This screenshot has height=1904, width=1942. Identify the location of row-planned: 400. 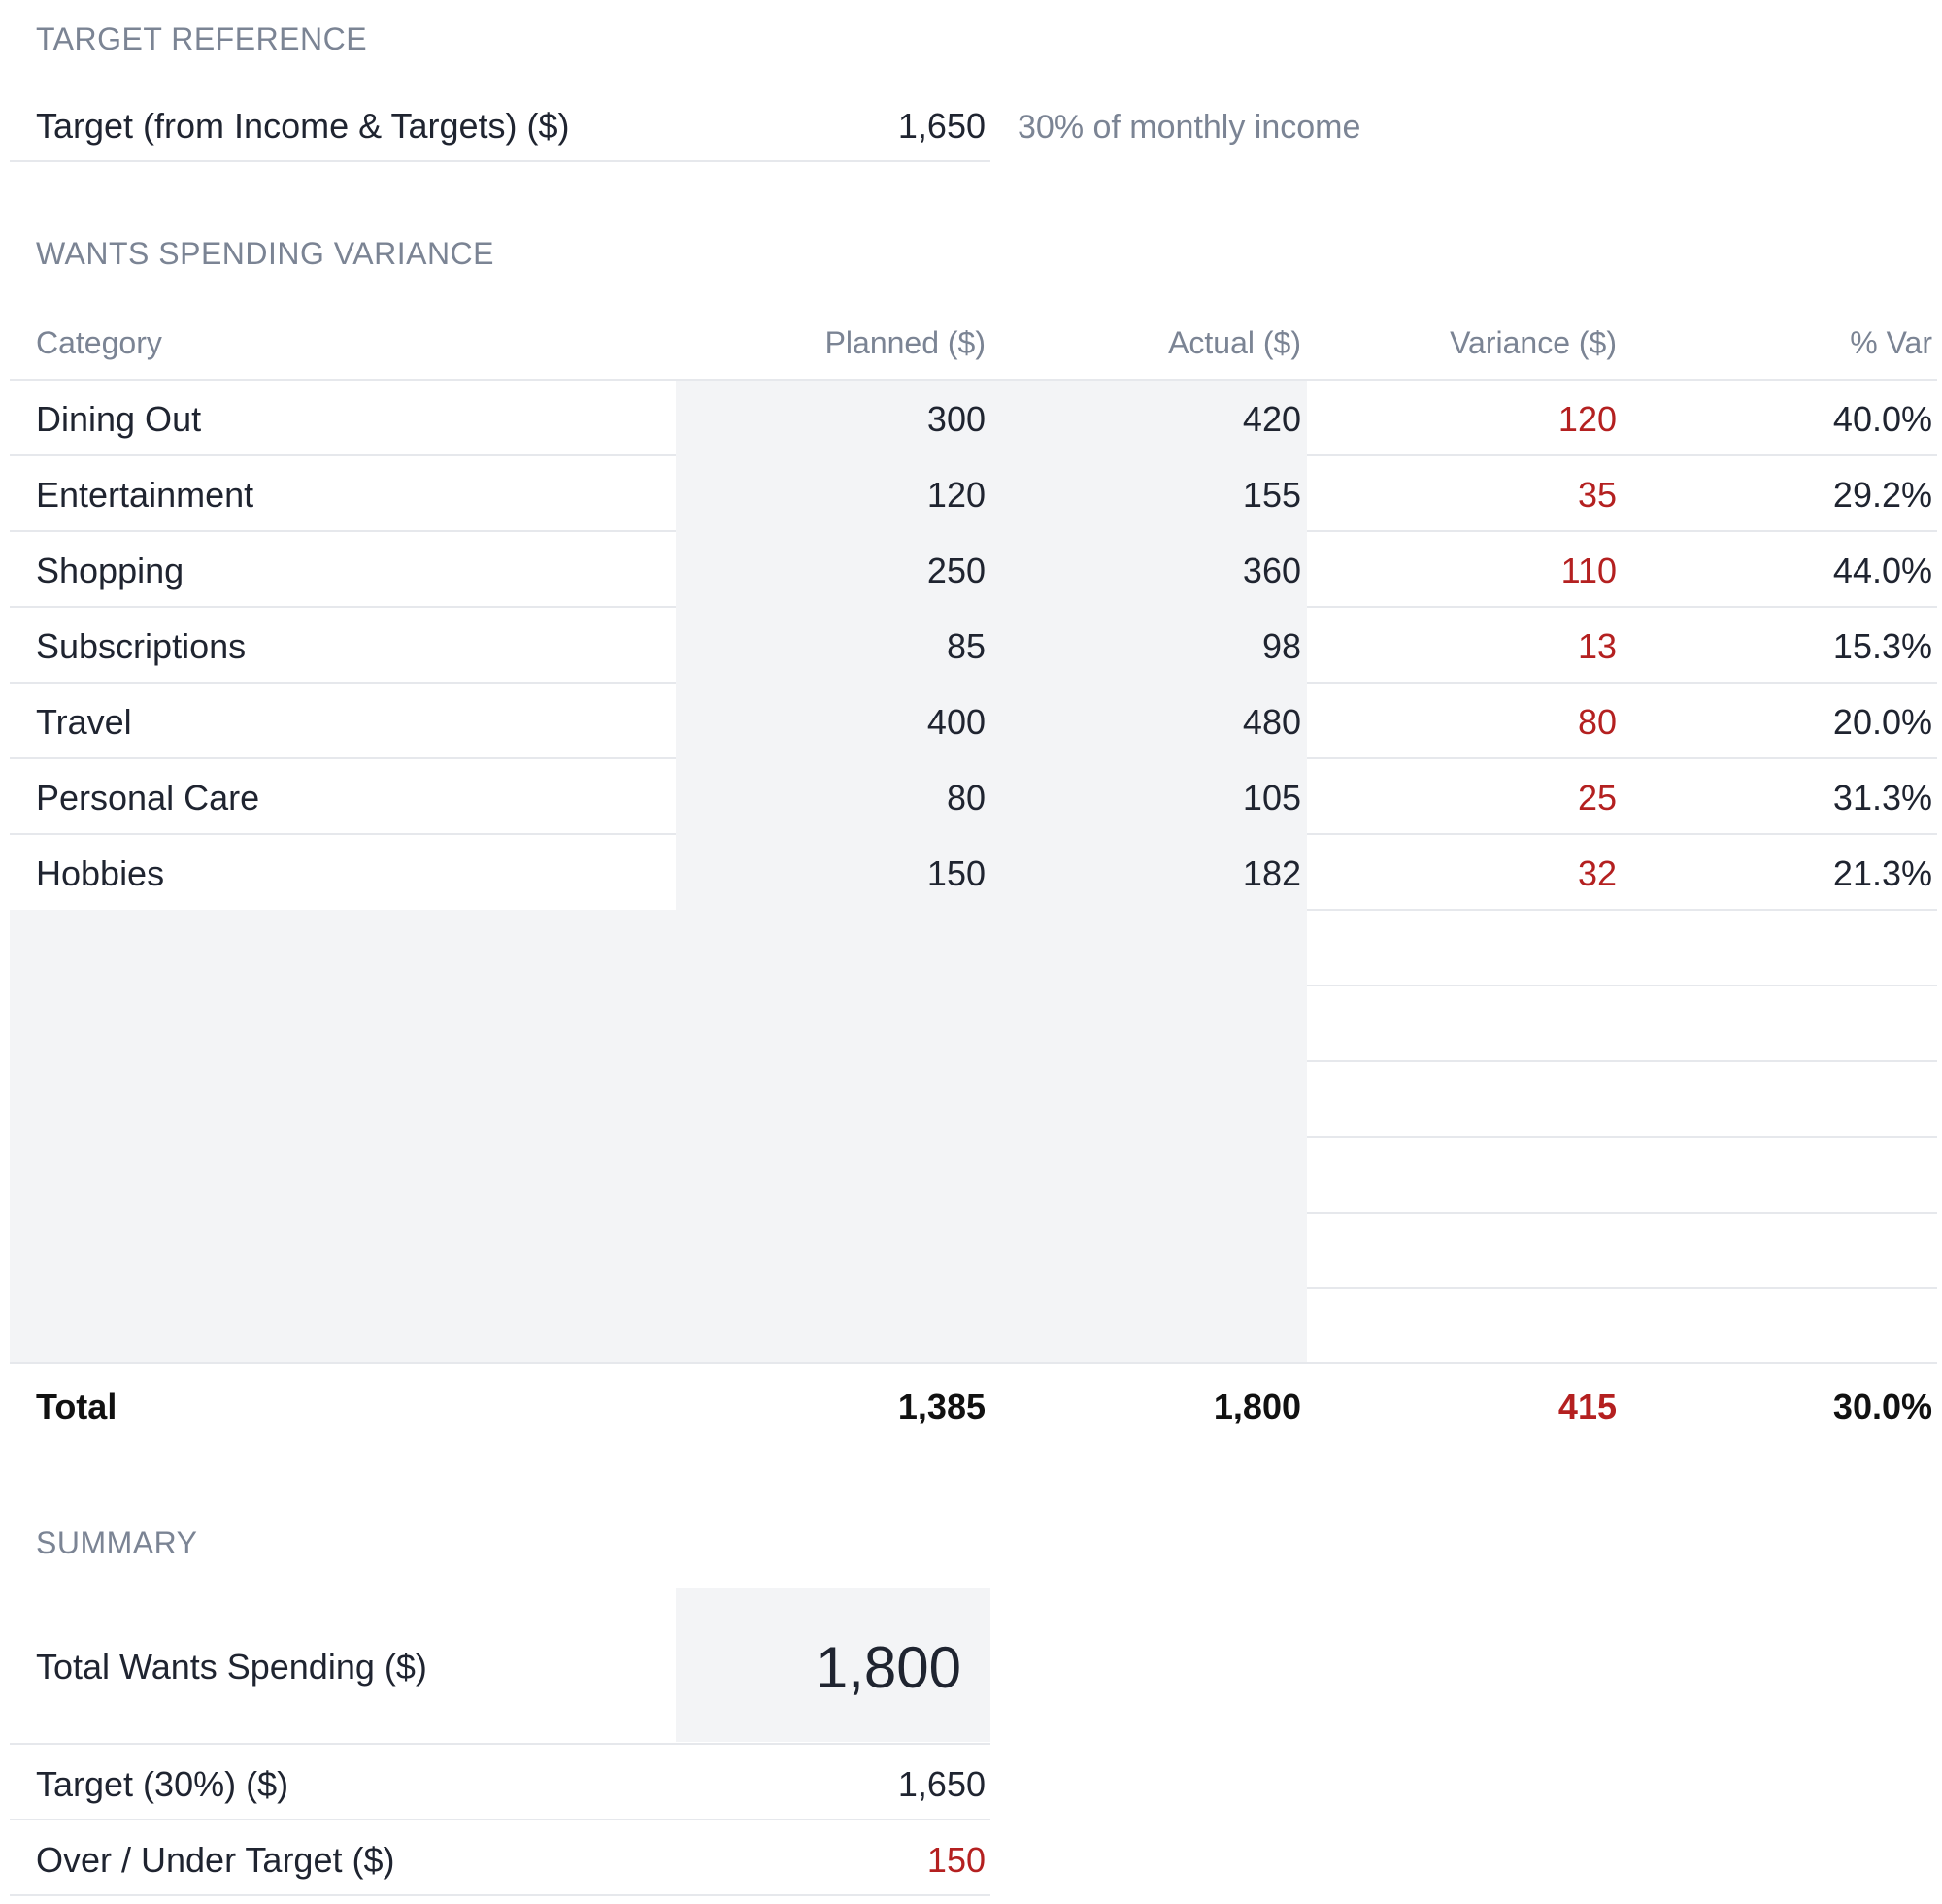
(956, 722).